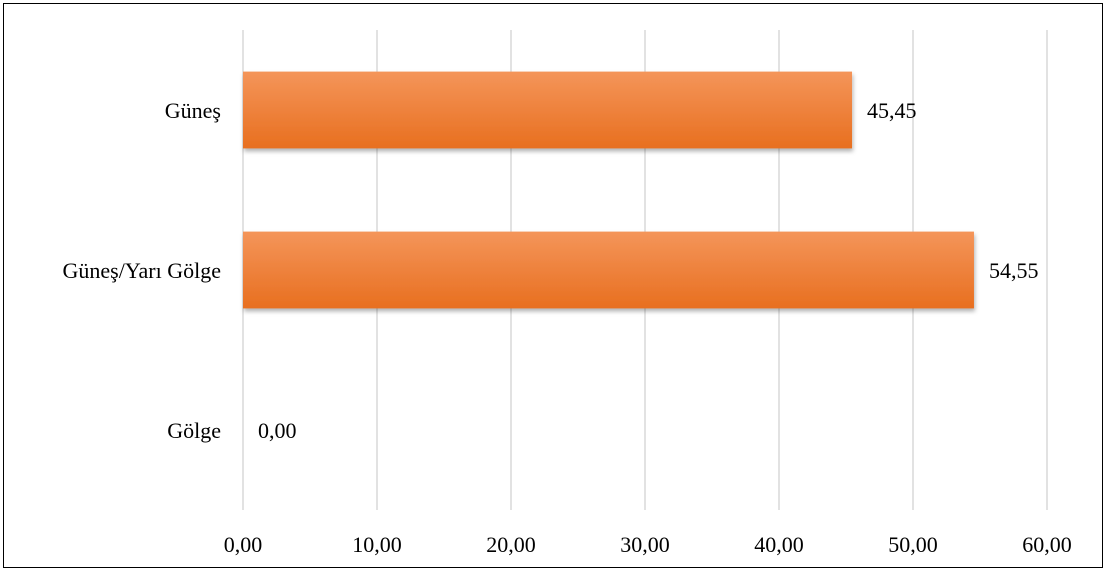  I want to click on category-label: Gölge, so click(194, 430).